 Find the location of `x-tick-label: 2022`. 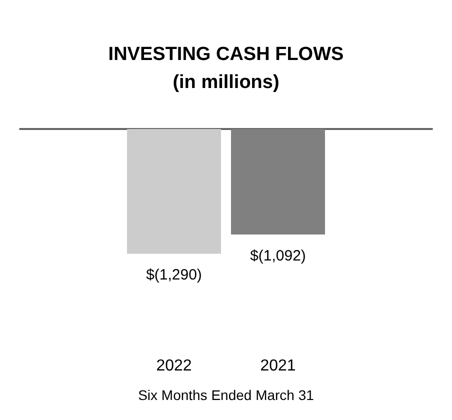

x-tick-label: 2022 is located at coordinates (174, 366).